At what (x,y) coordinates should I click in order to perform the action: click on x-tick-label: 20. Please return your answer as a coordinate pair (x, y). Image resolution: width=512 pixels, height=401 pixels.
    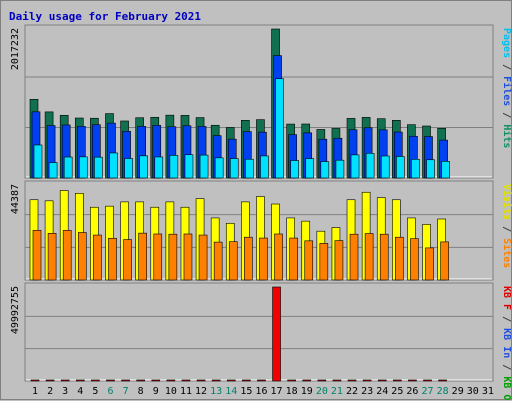
    Looking at the image, I should click on (322, 391).